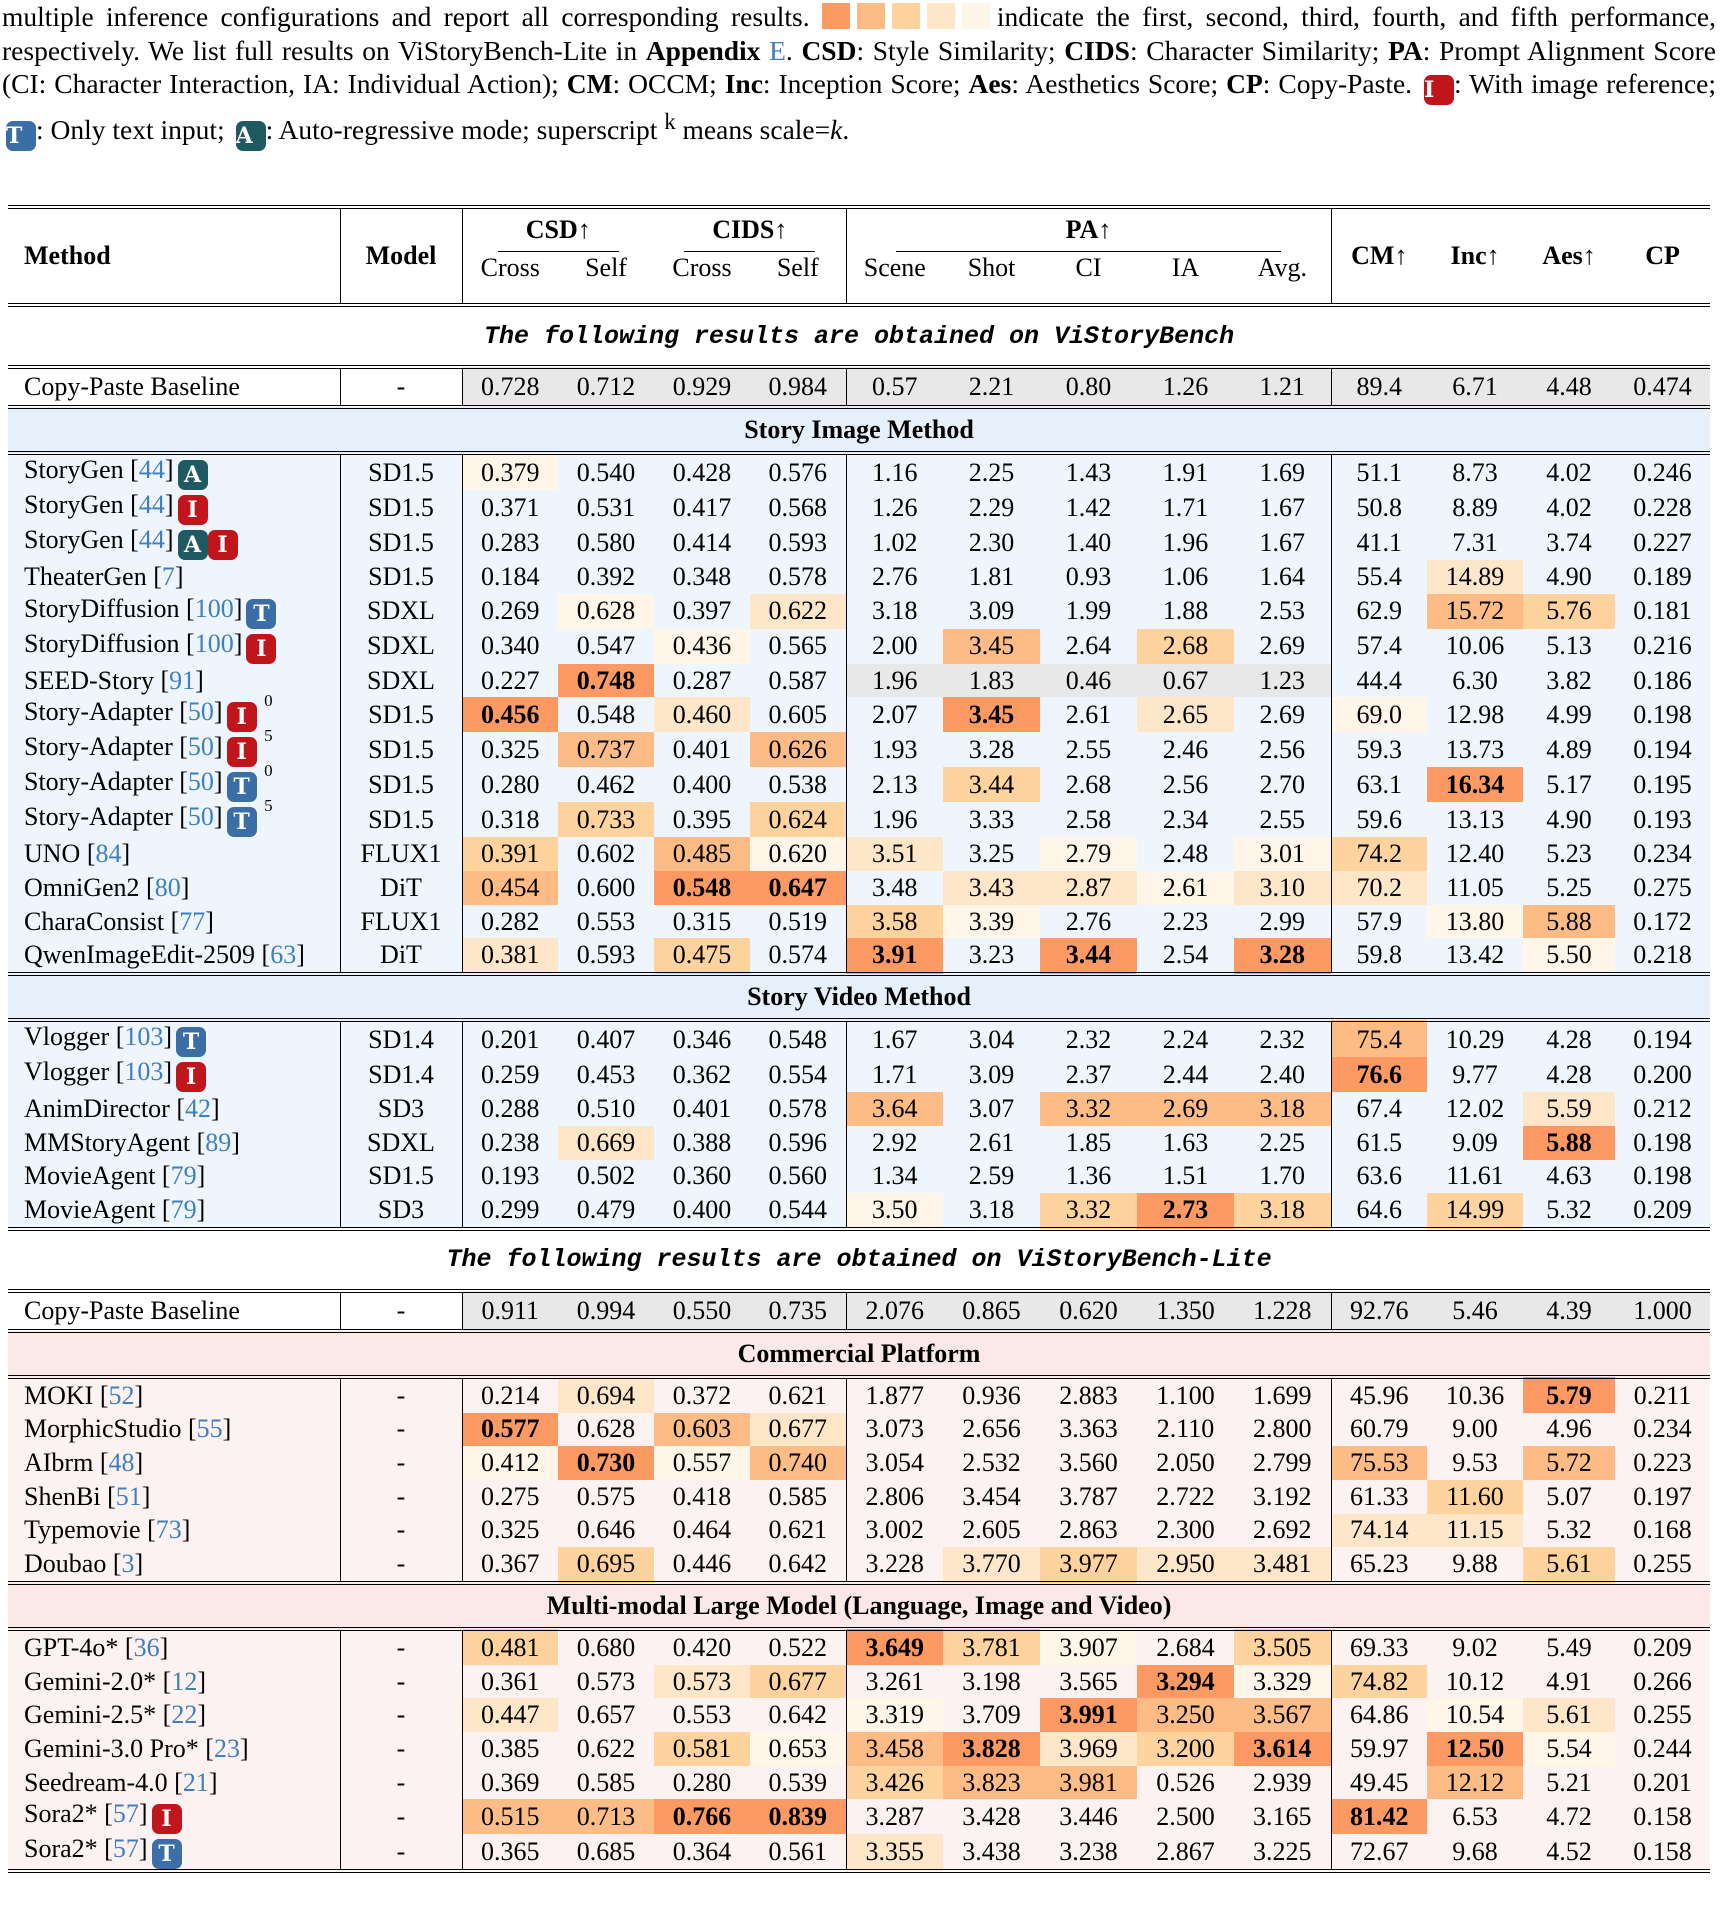 The height and width of the screenshot is (1915, 1720). I want to click on citation-link: 23, so click(226, 1748).